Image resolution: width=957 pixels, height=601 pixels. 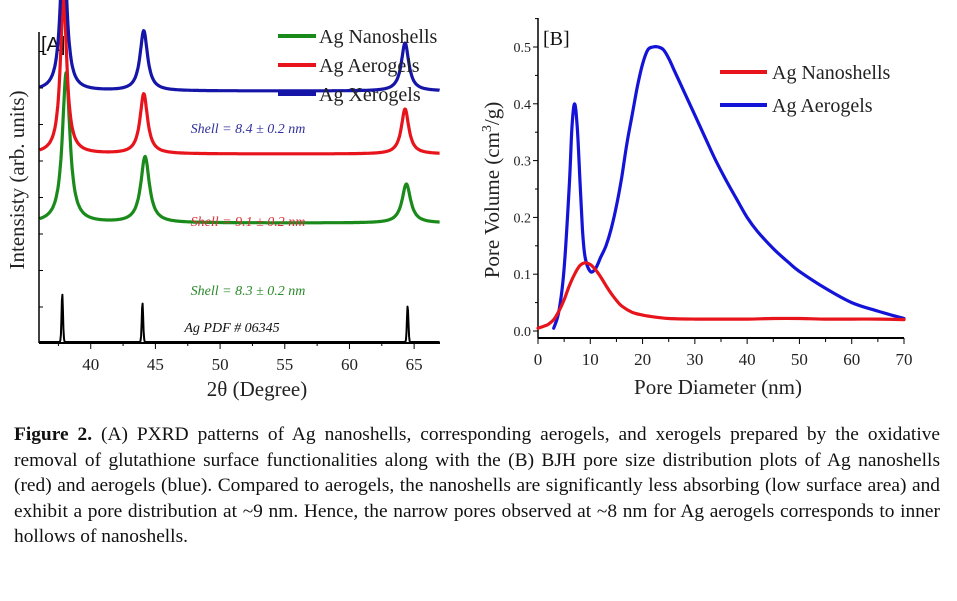 I want to click on panel-b-y-axis-title: Pore Volume (cm3/g), so click(x=492, y=190).